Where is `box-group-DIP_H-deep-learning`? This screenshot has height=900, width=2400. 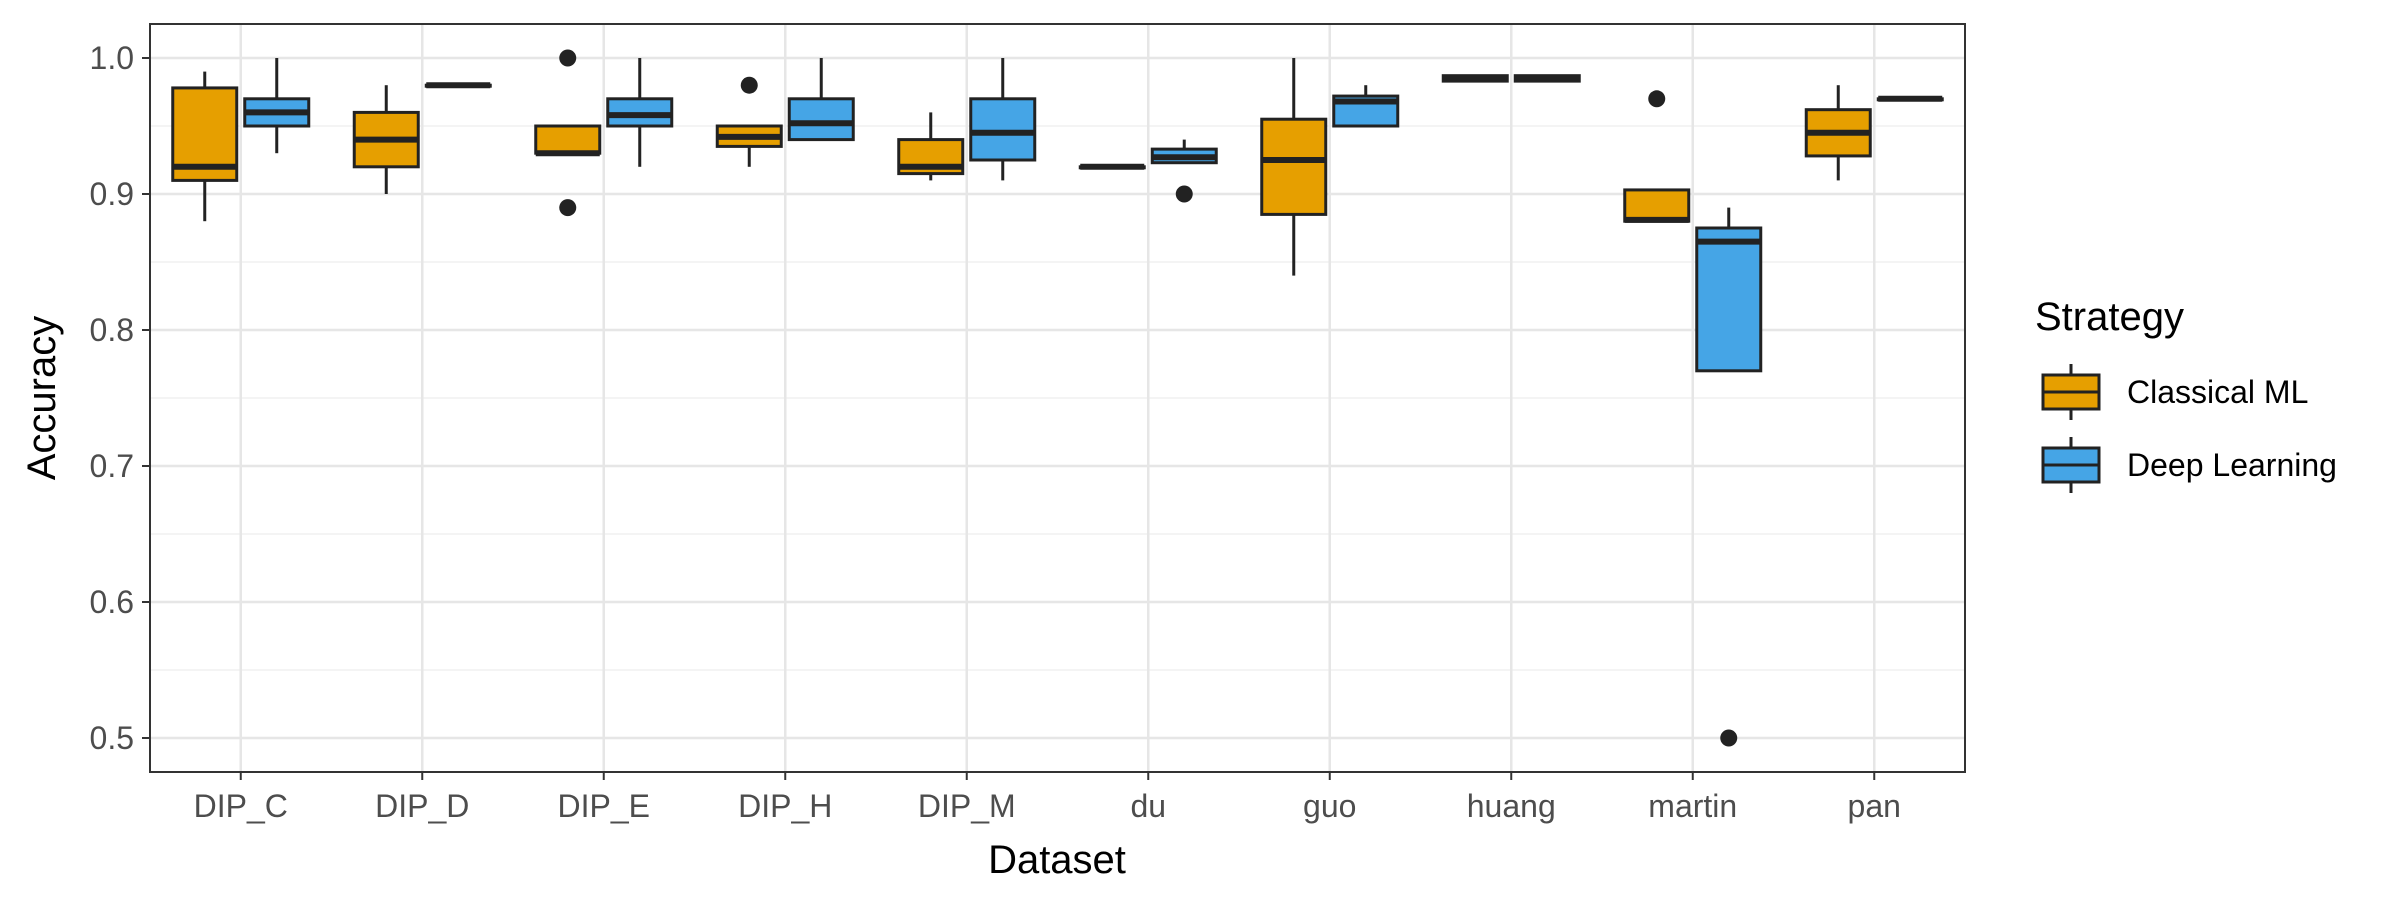 box-group-DIP_H-deep-learning is located at coordinates (821, 100).